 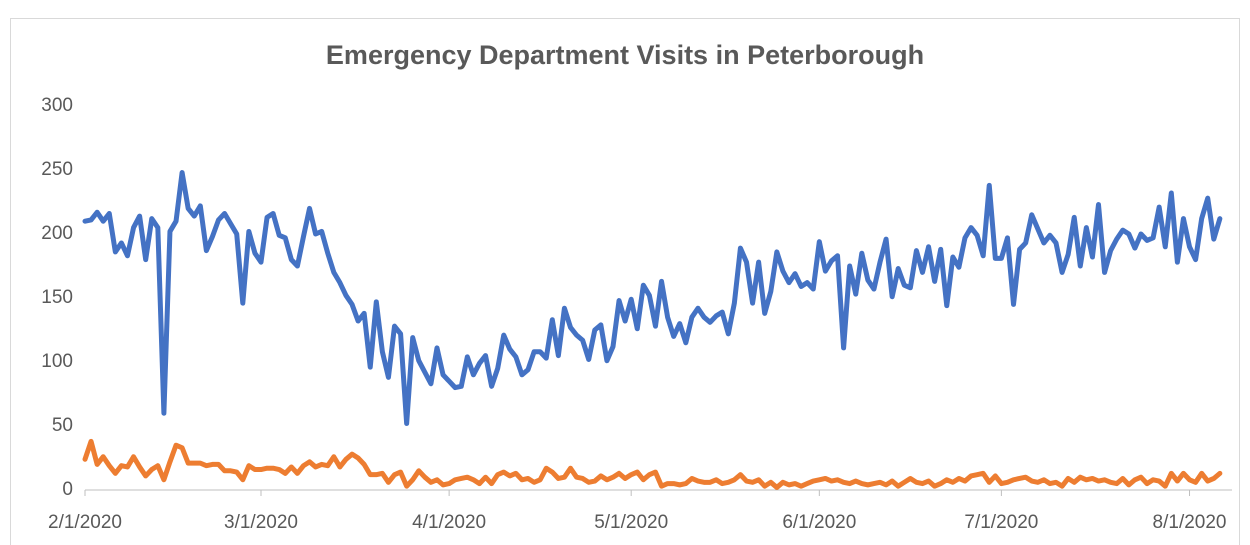 I want to click on y-tick-label: 150, so click(x=57, y=297).